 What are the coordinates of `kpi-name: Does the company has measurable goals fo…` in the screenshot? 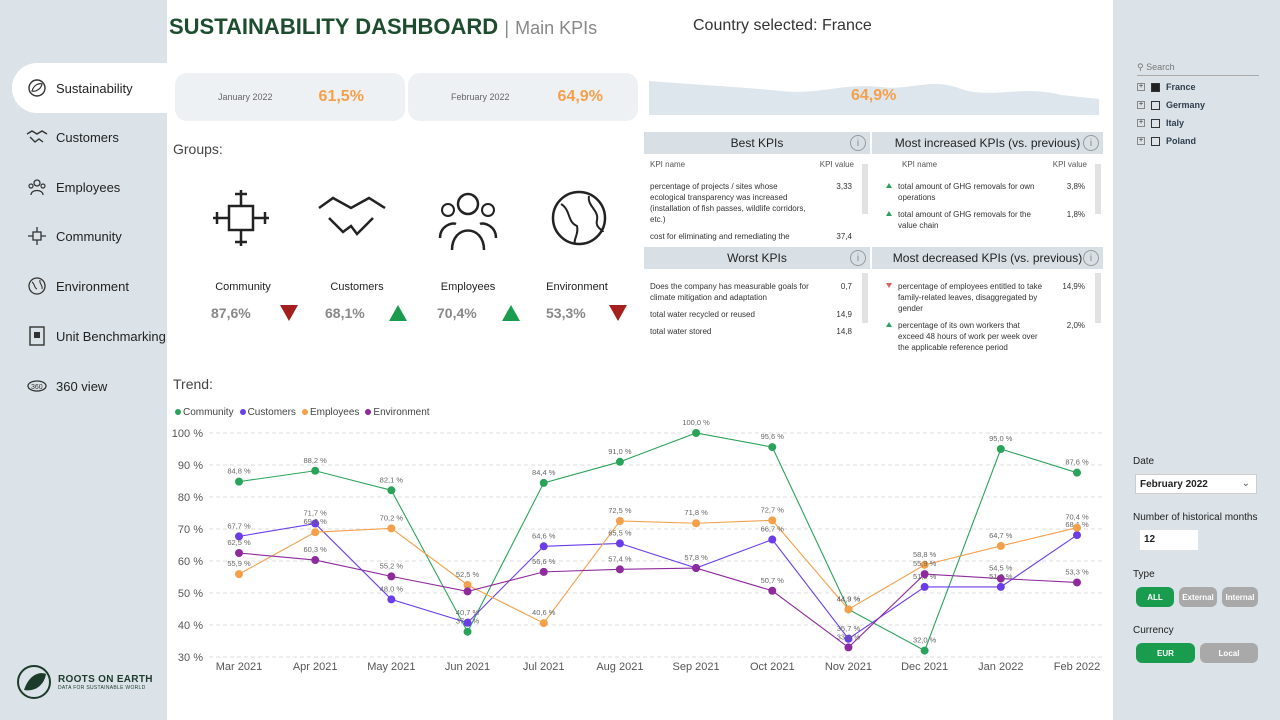 It's located at (729, 292).